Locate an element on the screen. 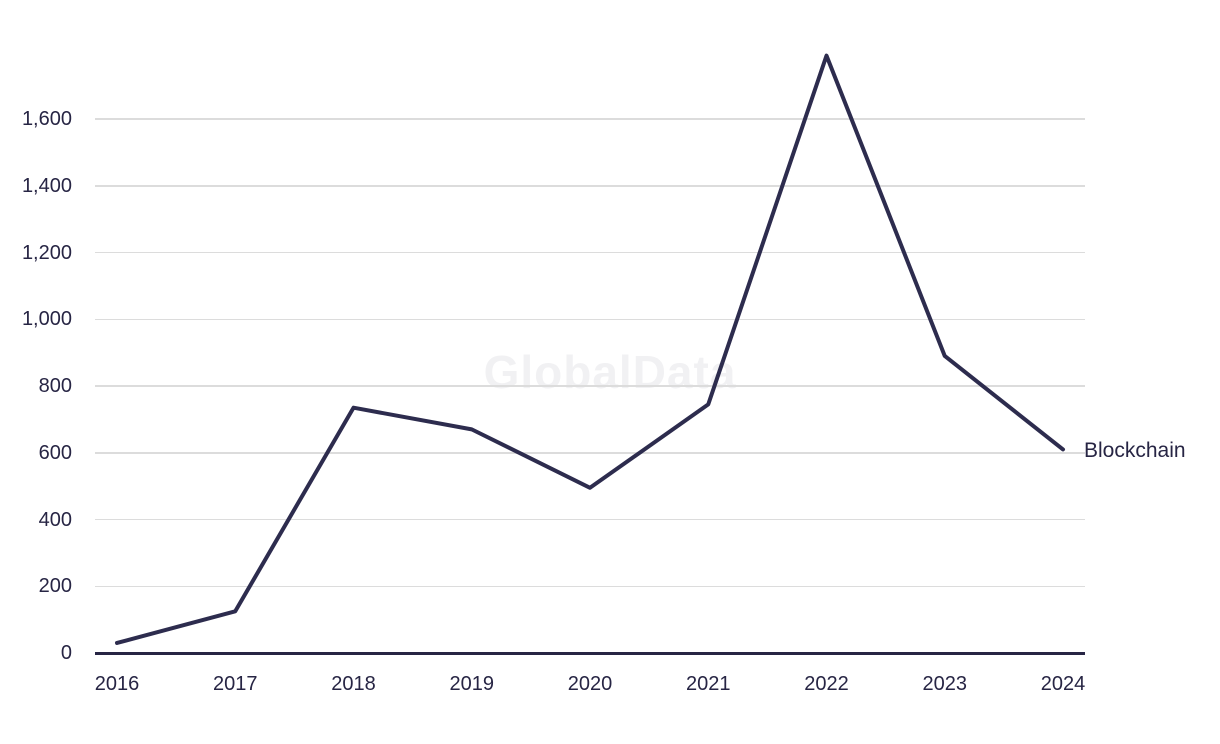 This screenshot has height=744, width=1220. y-axis-tick-label: 1,400 is located at coordinates (46, 185).